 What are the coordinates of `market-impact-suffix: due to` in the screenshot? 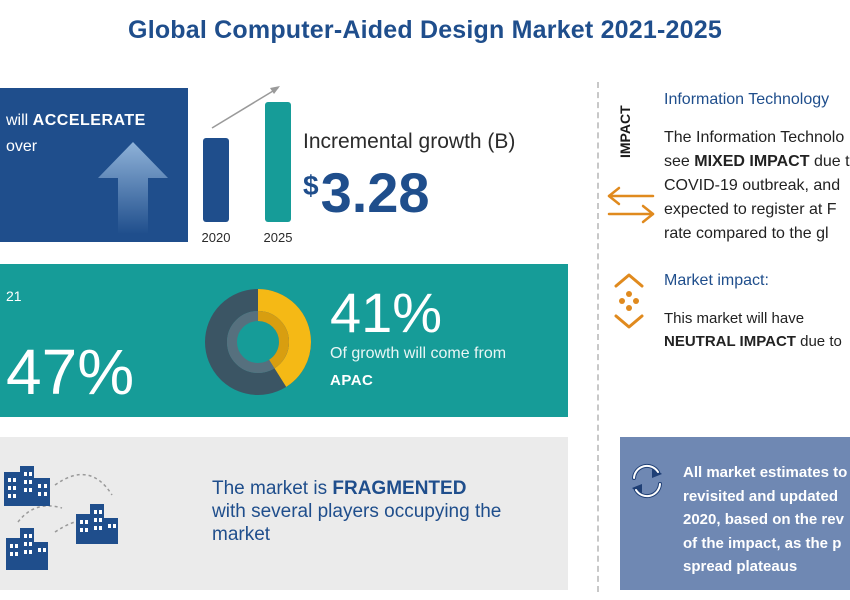 It's located at (818, 341).